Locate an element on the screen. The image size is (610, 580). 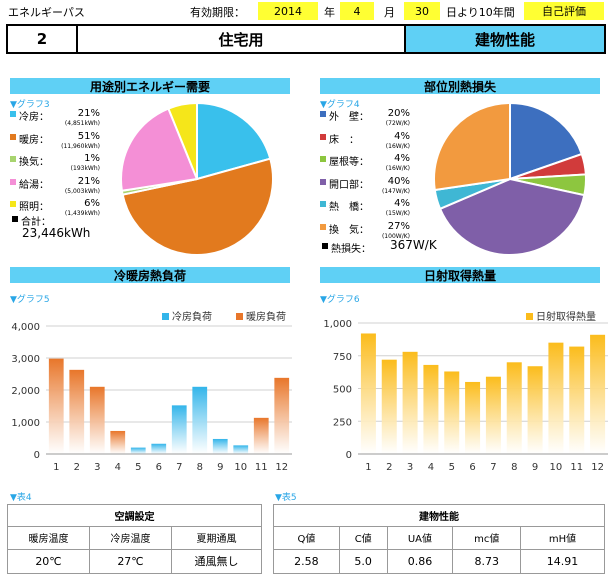
y-tick-label: 0 is located at coordinates (37, 455).